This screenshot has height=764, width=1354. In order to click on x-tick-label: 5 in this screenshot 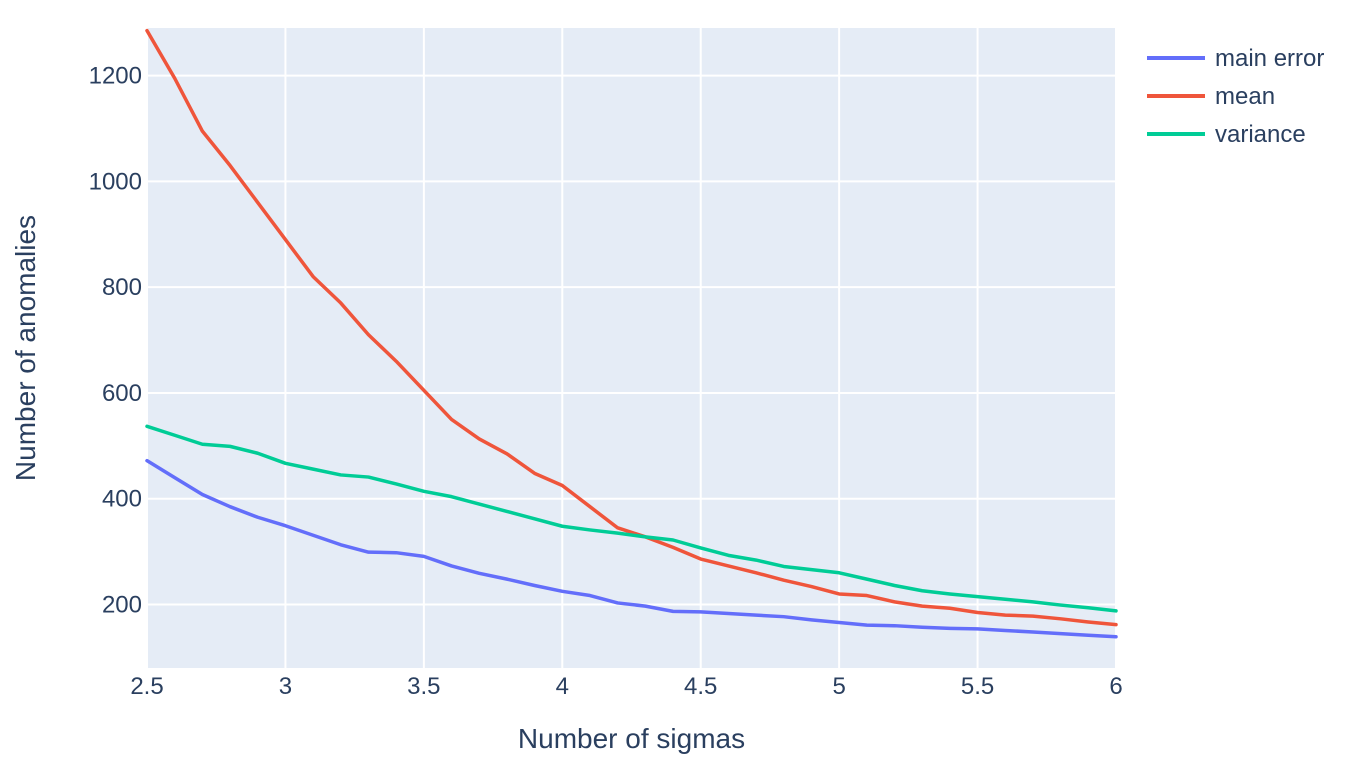, I will do `click(838, 686)`.